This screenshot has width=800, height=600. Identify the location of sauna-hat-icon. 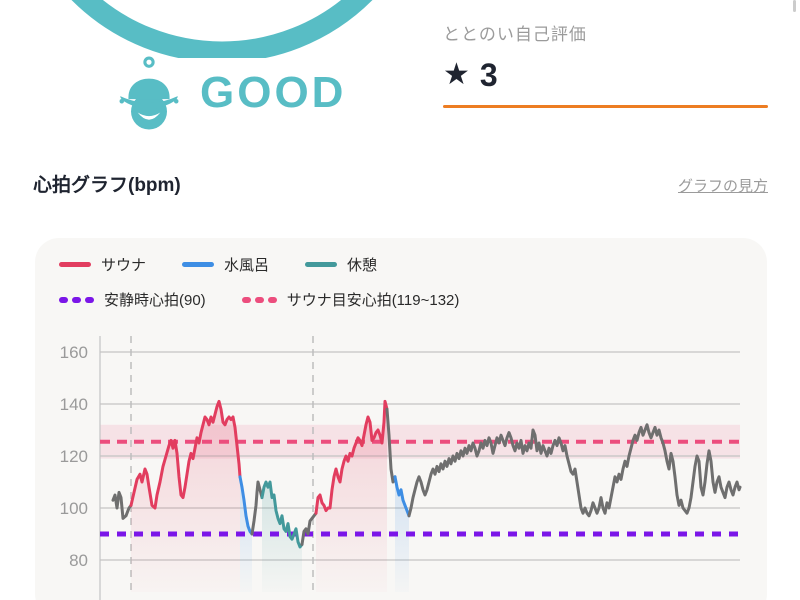
(149, 93).